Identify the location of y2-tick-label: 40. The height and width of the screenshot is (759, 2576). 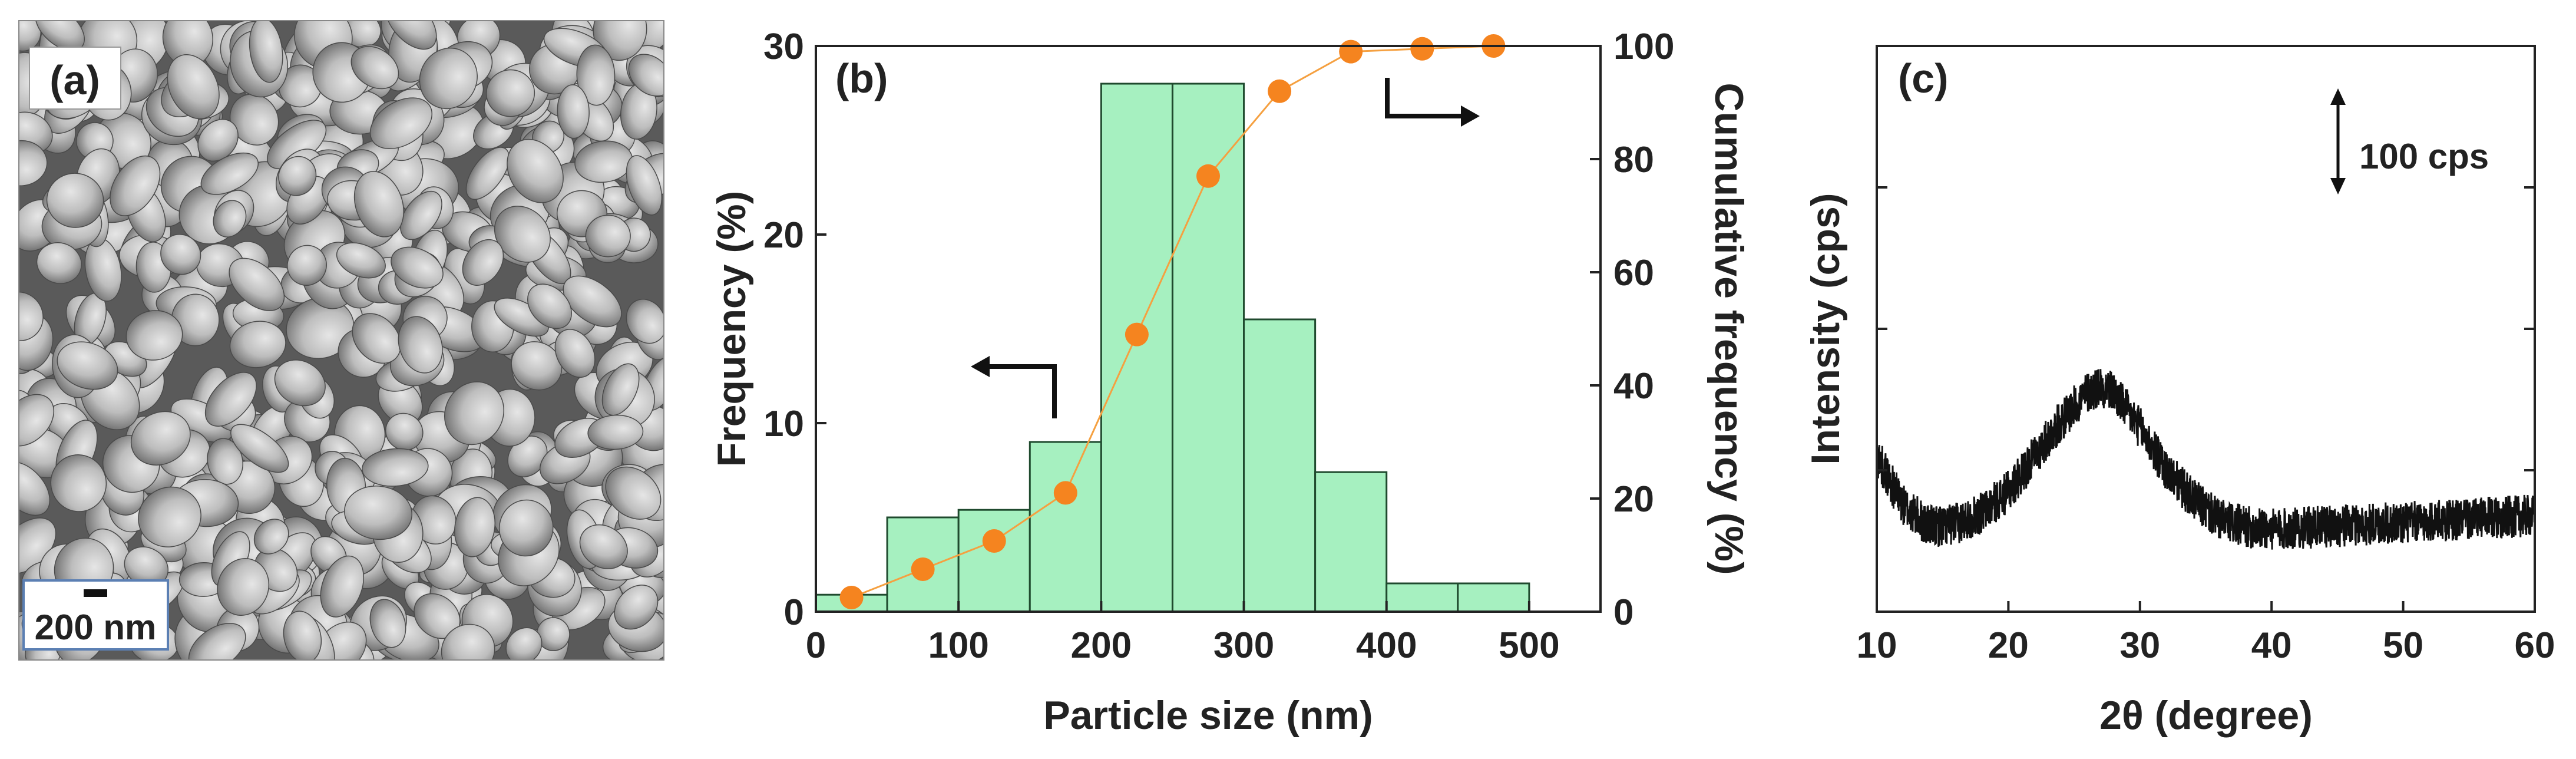
(1633, 386).